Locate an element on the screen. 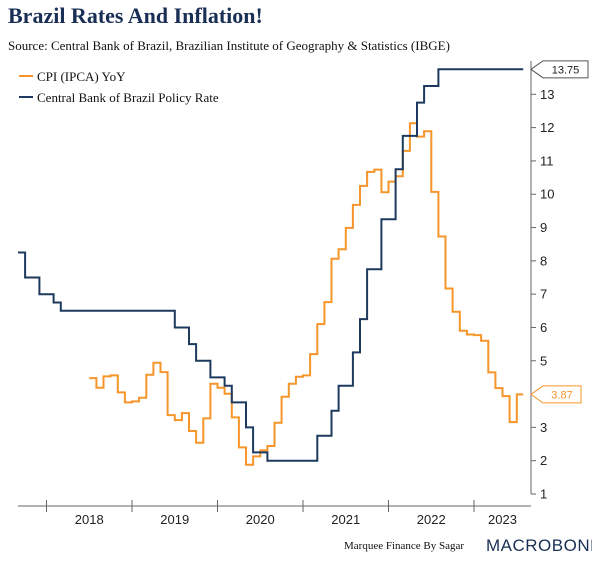  x-tick-label: 2020 is located at coordinates (260, 519).